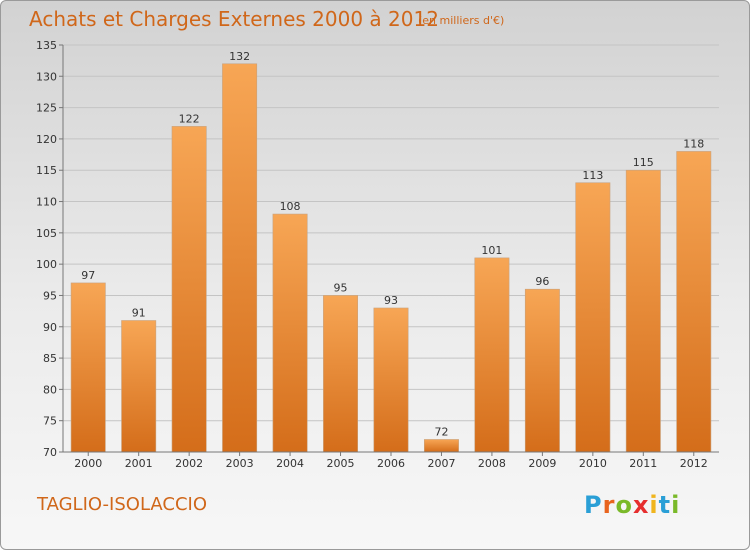 This screenshot has height=550, width=750. Describe the element at coordinates (46, 139) in the screenshot. I see `y-tick-label: 120` at that location.